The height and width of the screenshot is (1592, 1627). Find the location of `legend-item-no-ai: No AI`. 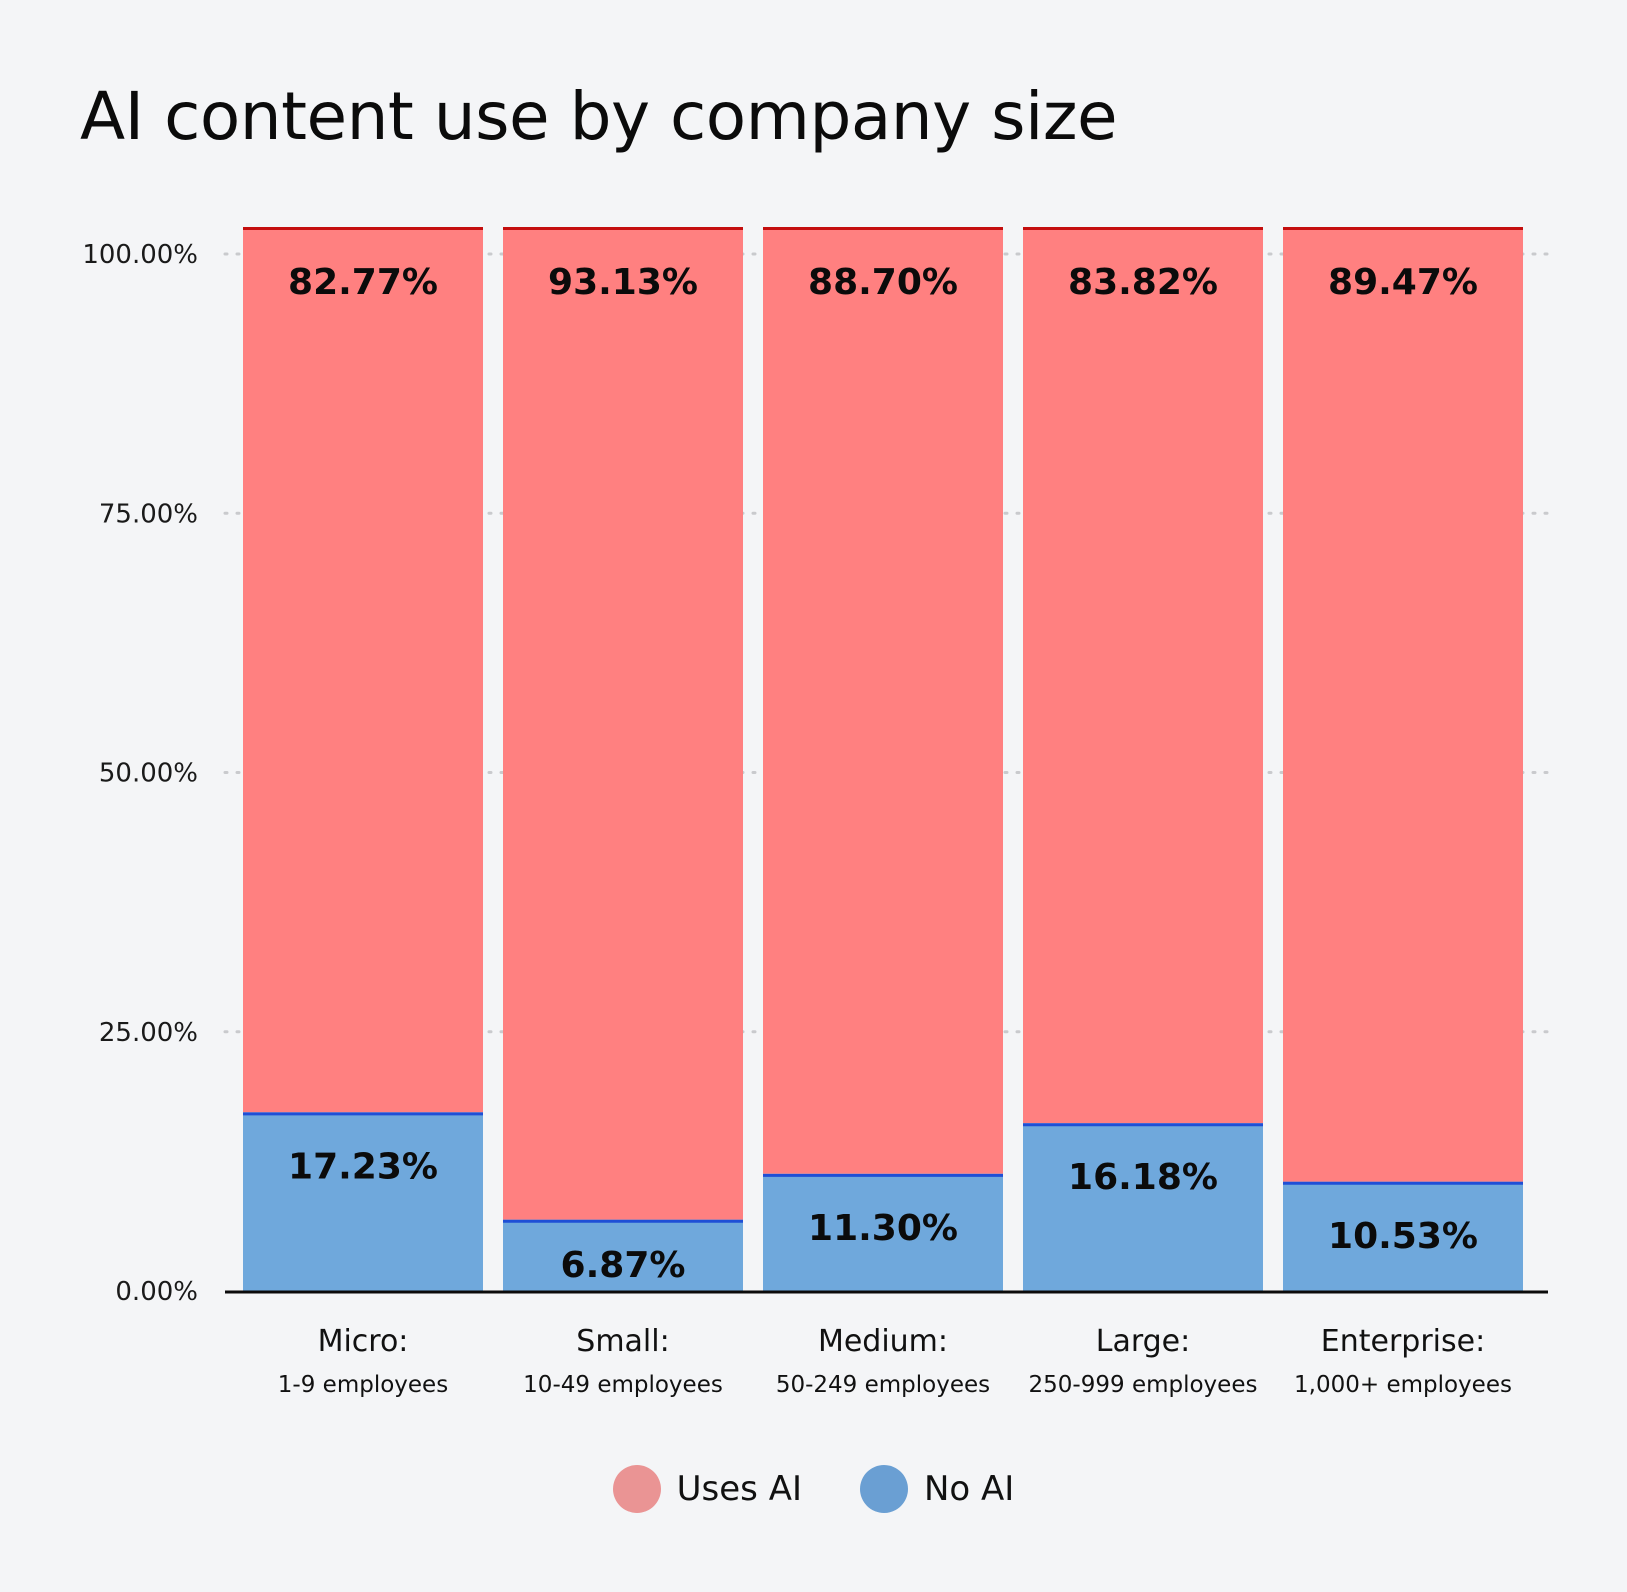

legend-item-no-ai: No AI is located at coordinates (937, 1489).